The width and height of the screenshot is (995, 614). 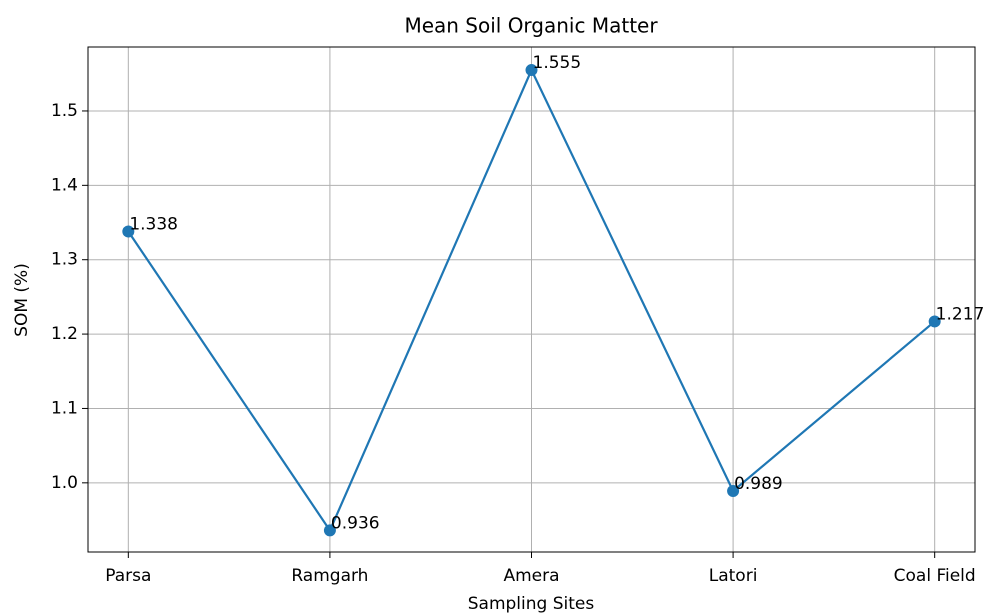 What do you see at coordinates (22, 300) in the screenshot?
I see `y-axis-label: SOM (%)` at bounding box center [22, 300].